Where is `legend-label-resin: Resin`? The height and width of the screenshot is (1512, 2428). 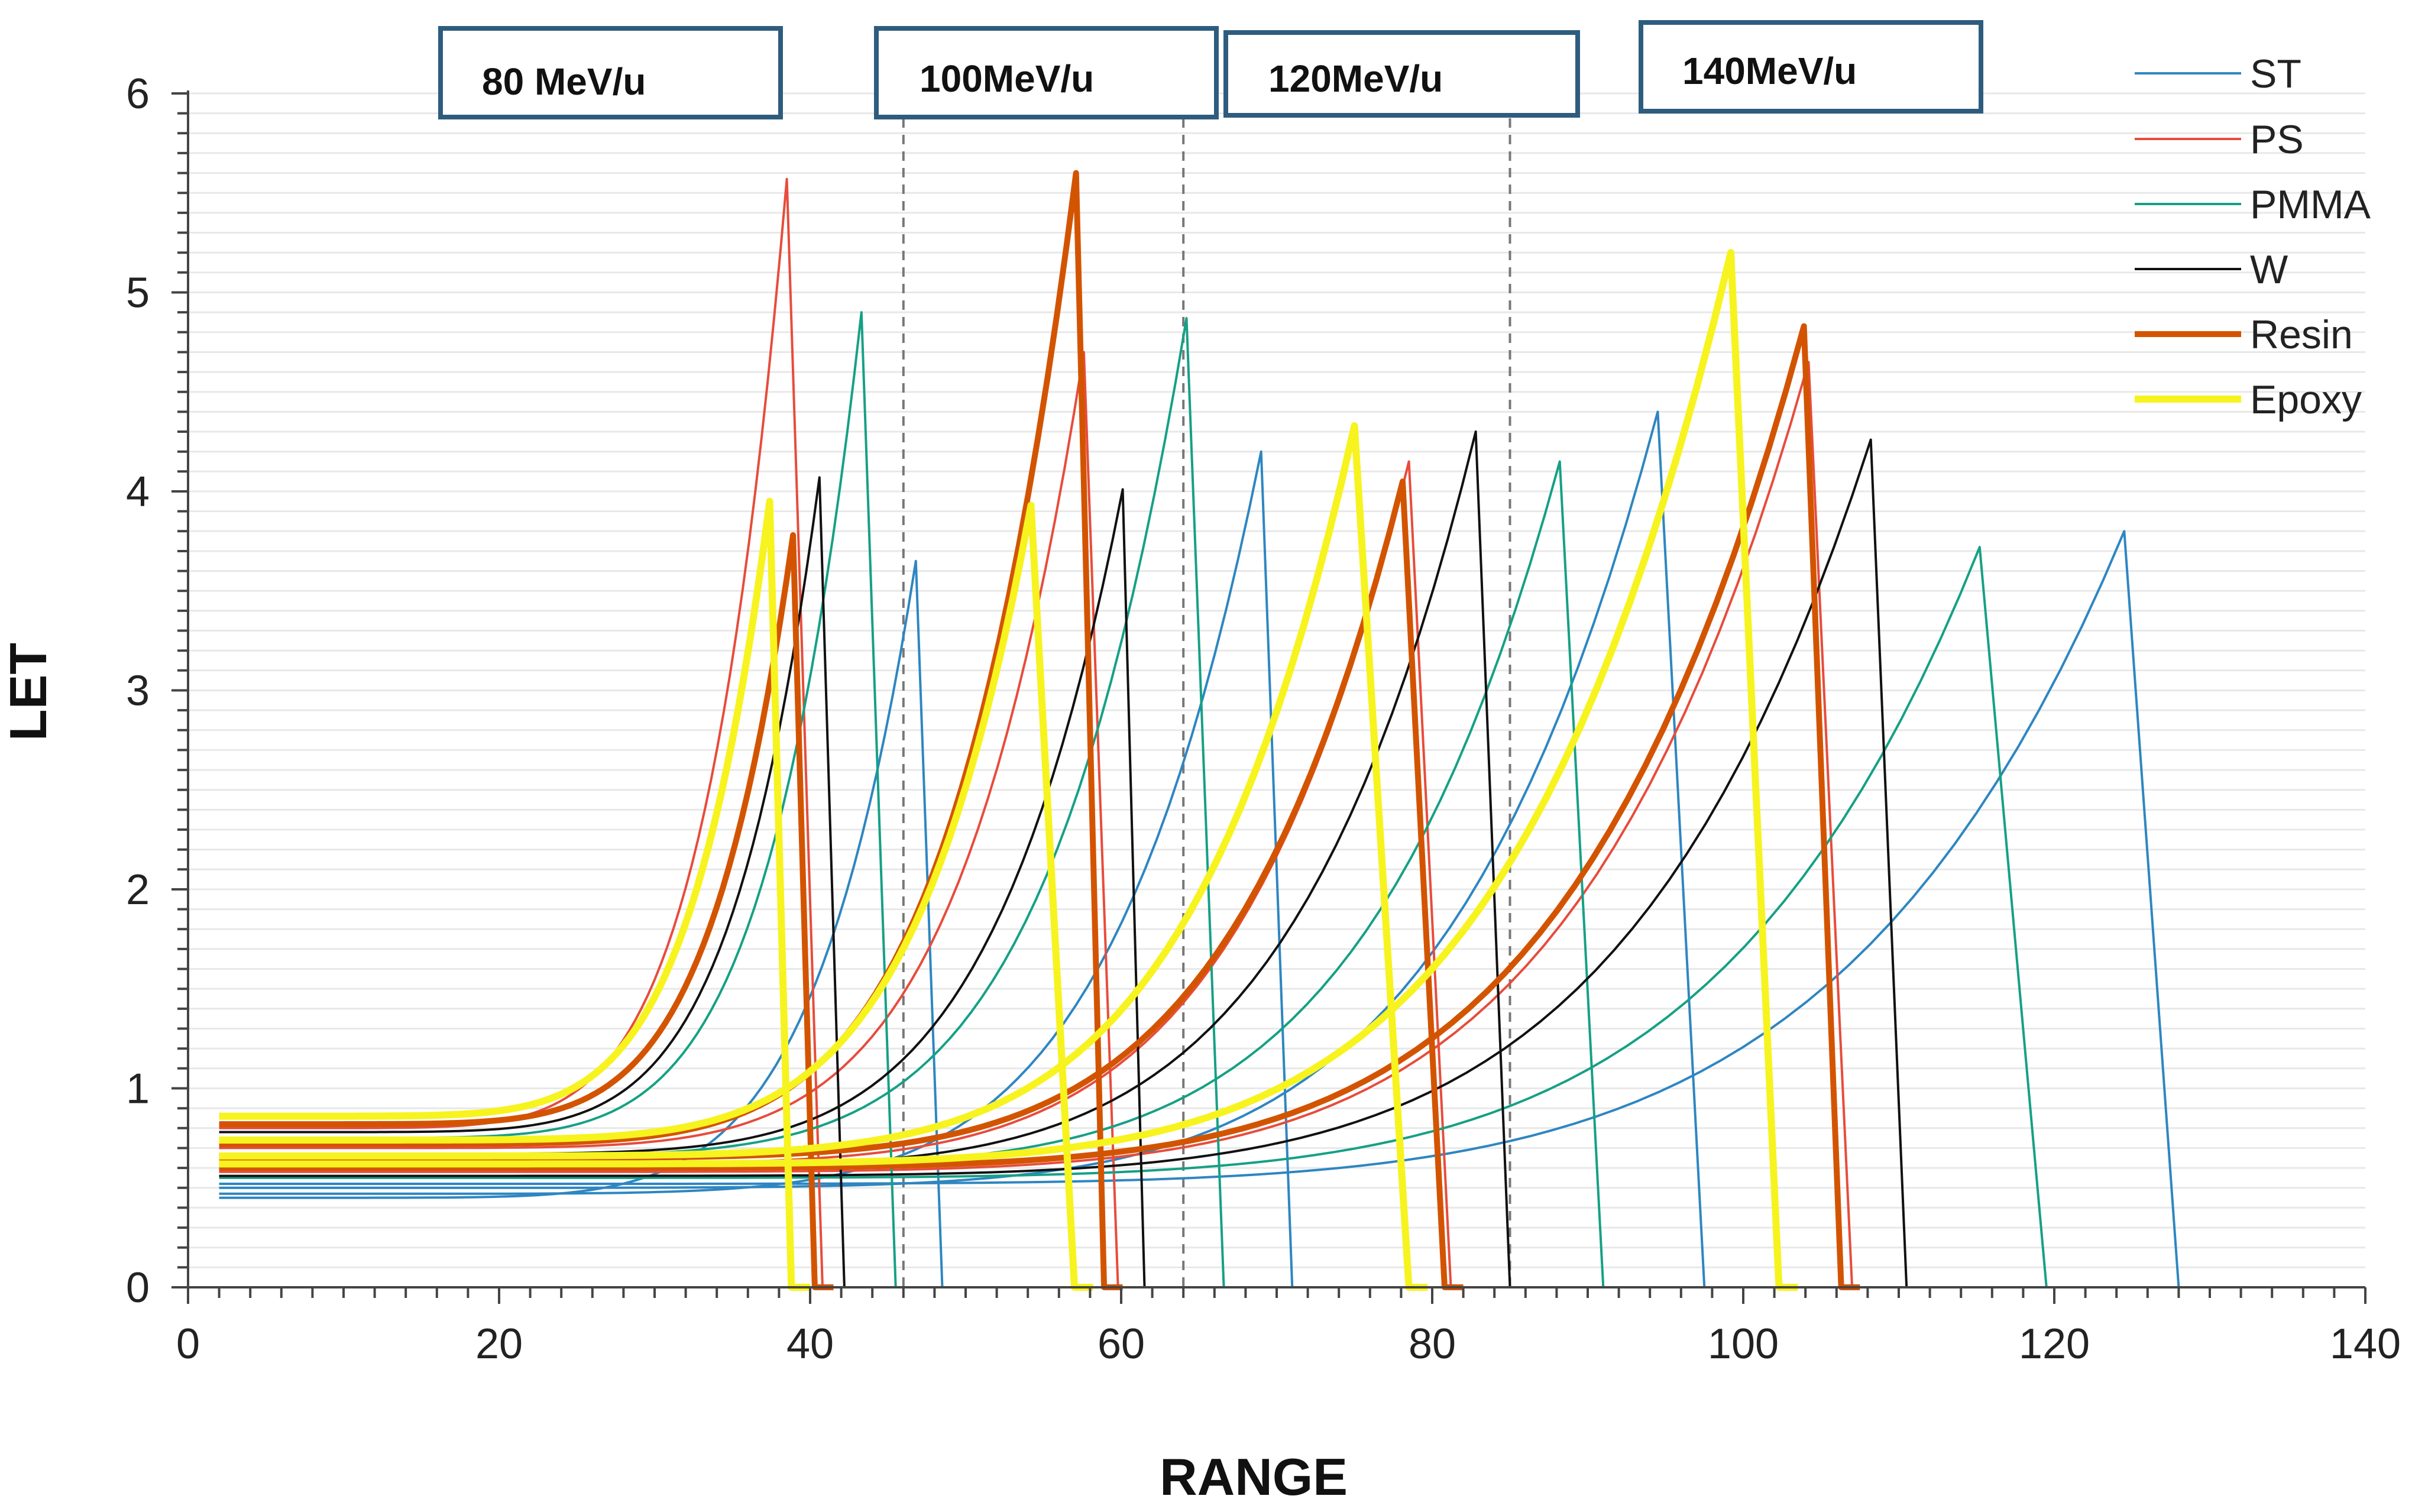
legend-label-resin: Resin is located at coordinates (2302, 334).